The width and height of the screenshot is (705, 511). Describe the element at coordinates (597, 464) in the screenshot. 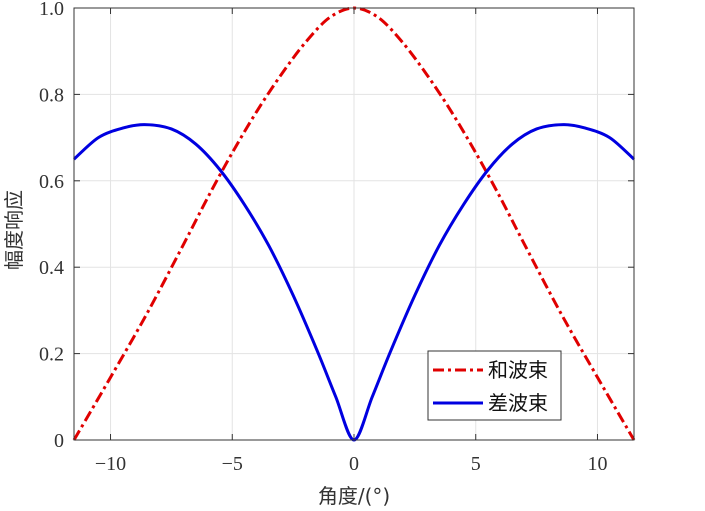

I see `x-tick-label: 10` at that location.